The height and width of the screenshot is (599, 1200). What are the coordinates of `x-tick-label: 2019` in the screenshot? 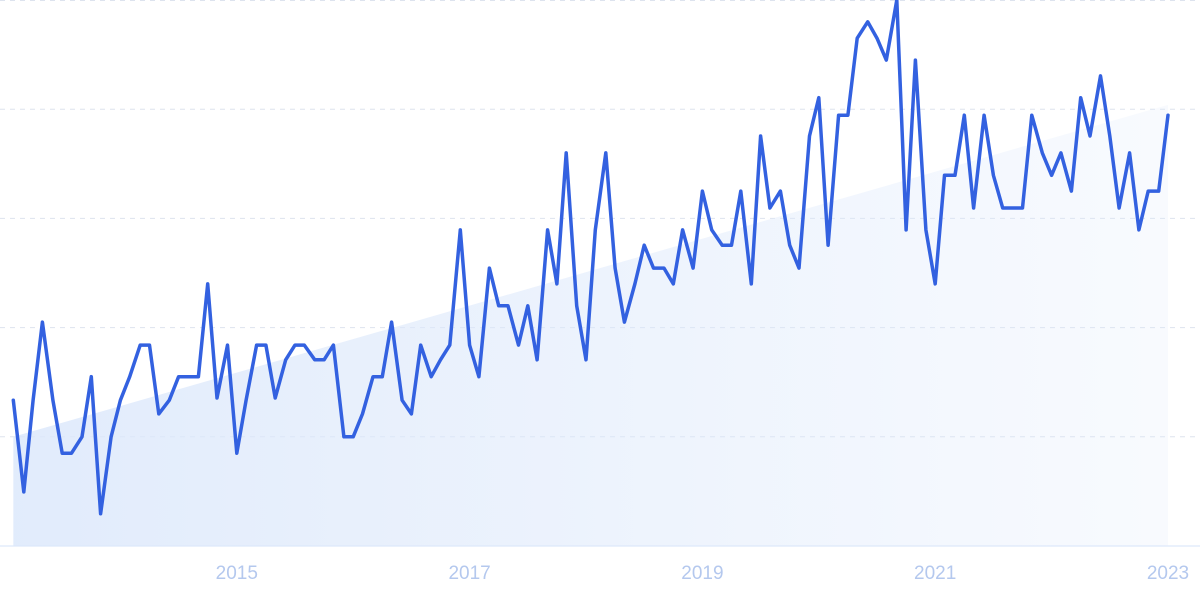 It's located at (702, 573).